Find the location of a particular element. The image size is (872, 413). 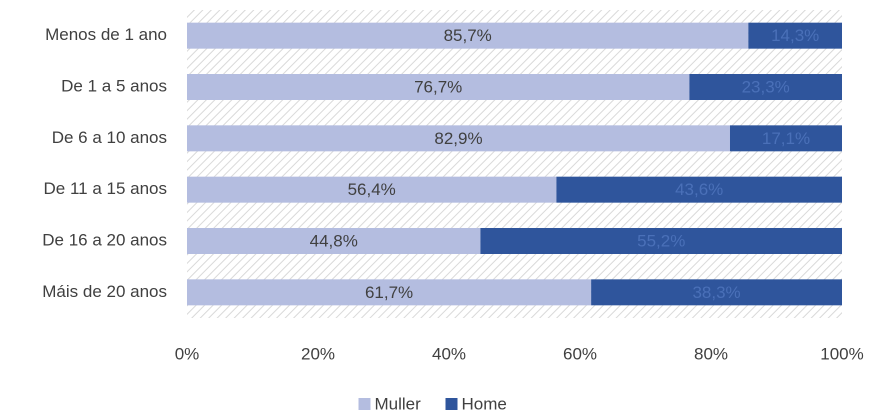

legend-label: Home is located at coordinates (484, 403).